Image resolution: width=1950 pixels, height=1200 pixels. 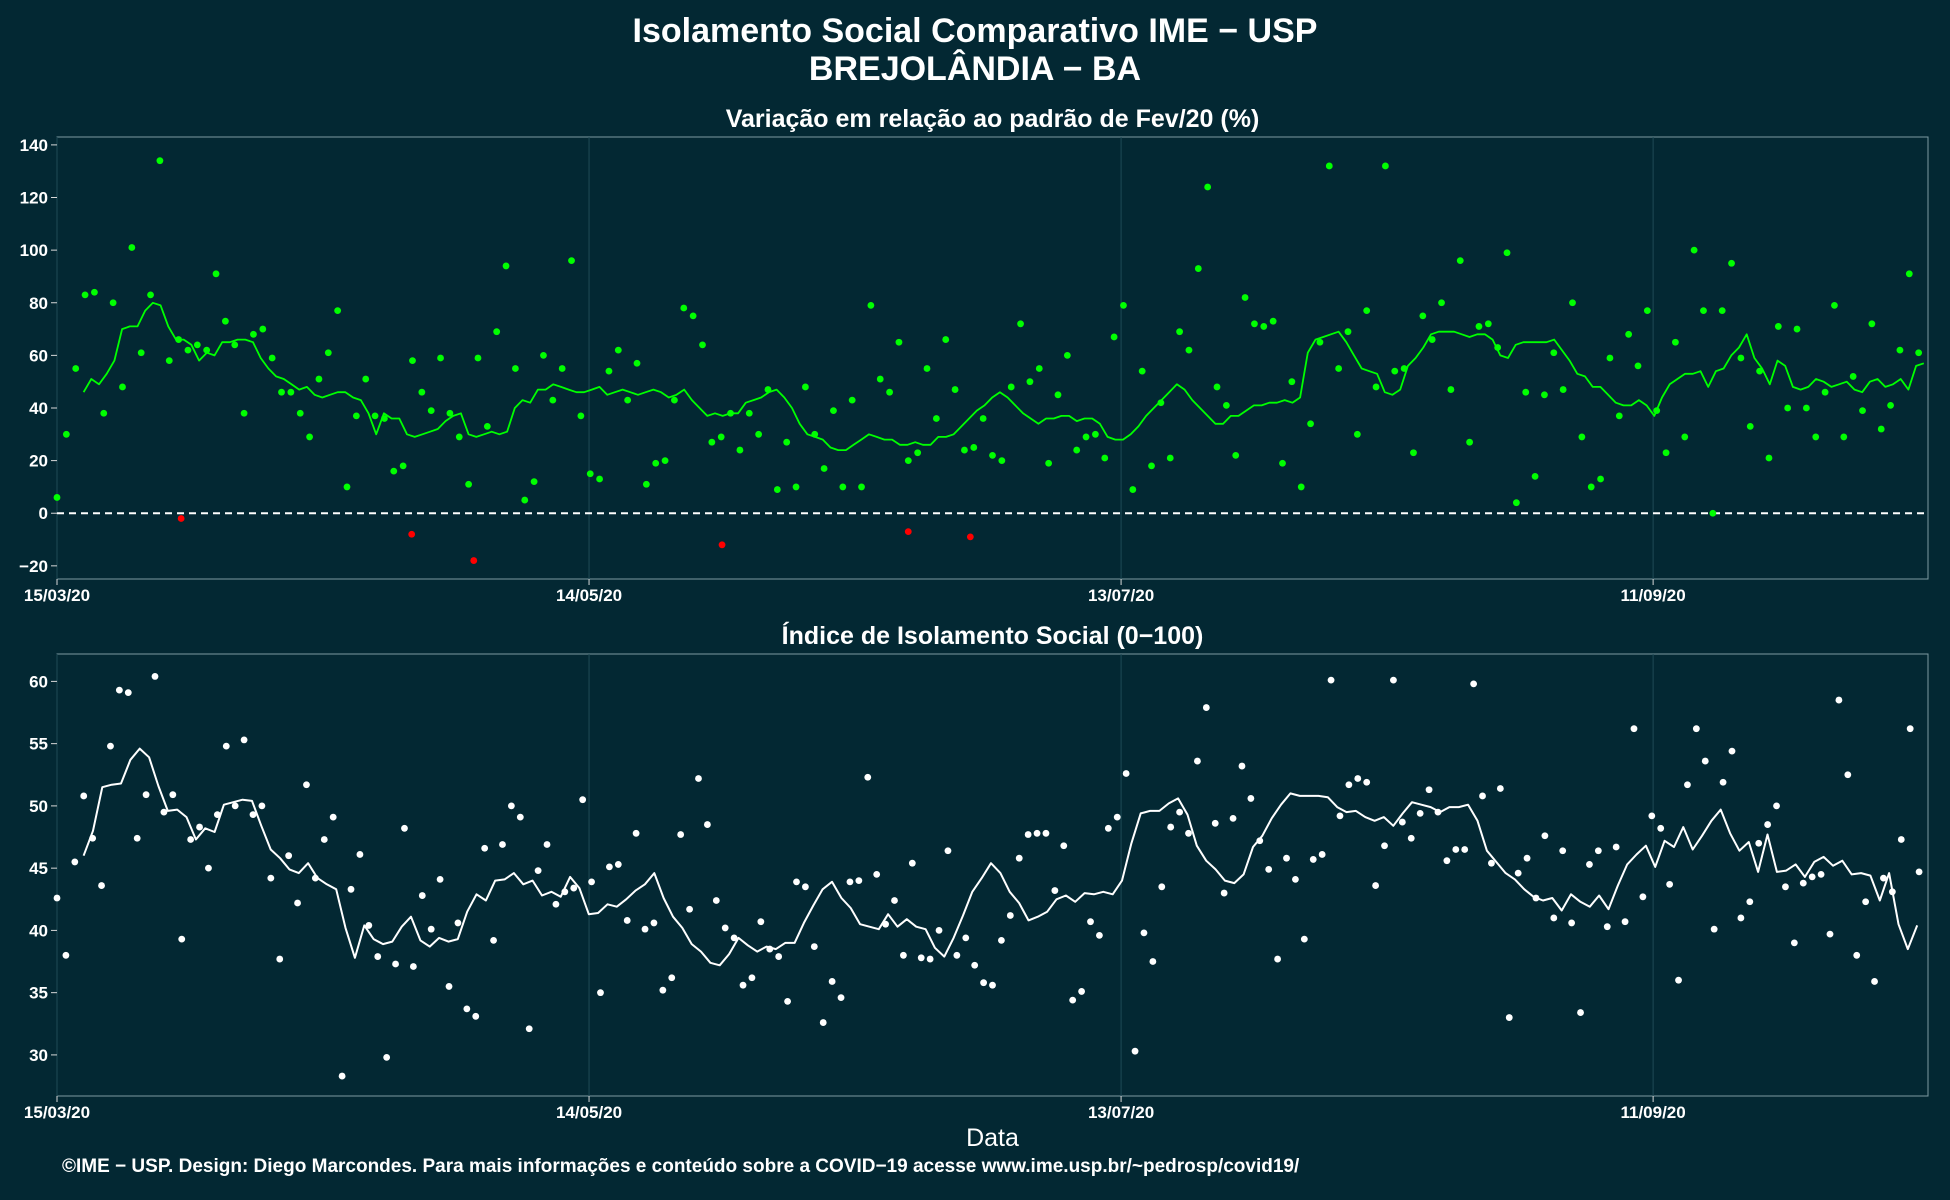 I want to click on y-tick-label: 60, so click(x=38, y=355).